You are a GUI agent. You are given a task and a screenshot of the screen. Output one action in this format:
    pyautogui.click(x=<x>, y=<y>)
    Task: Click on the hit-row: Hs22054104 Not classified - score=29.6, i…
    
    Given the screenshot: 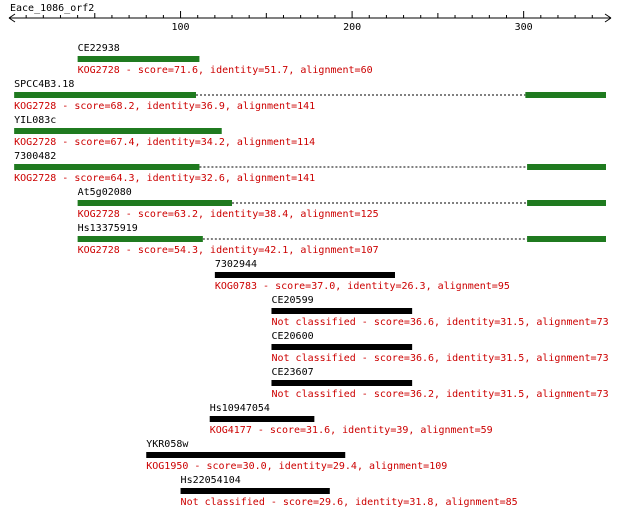 What is the action you would take?
    pyautogui.click(x=349, y=491)
    